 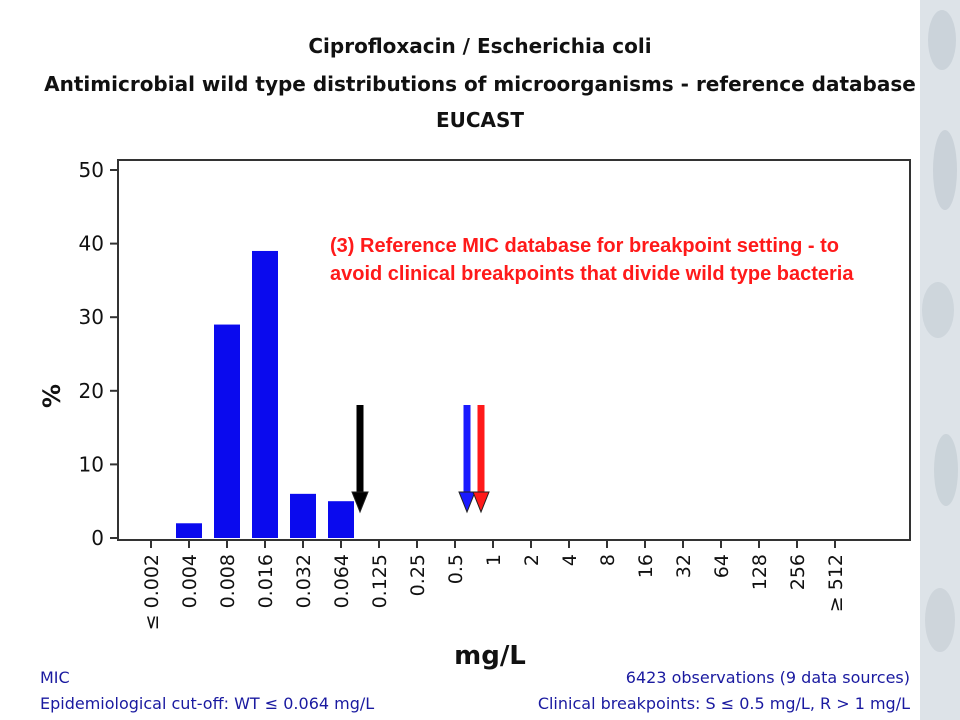 What do you see at coordinates (490, 656) in the screenshot?
I see `x-axis-label: mg/L` at bounding box center [490, 656].